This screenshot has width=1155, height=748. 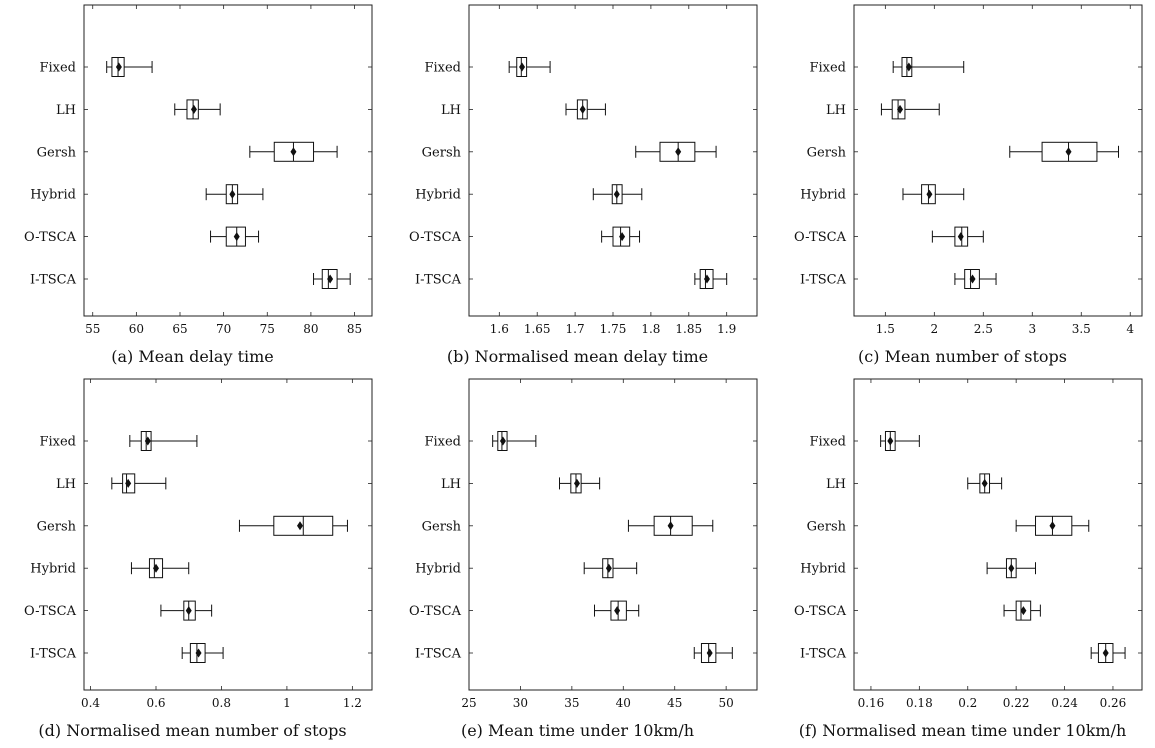 I want to click on x-tick-label: 85, so click(x=354, y=329).